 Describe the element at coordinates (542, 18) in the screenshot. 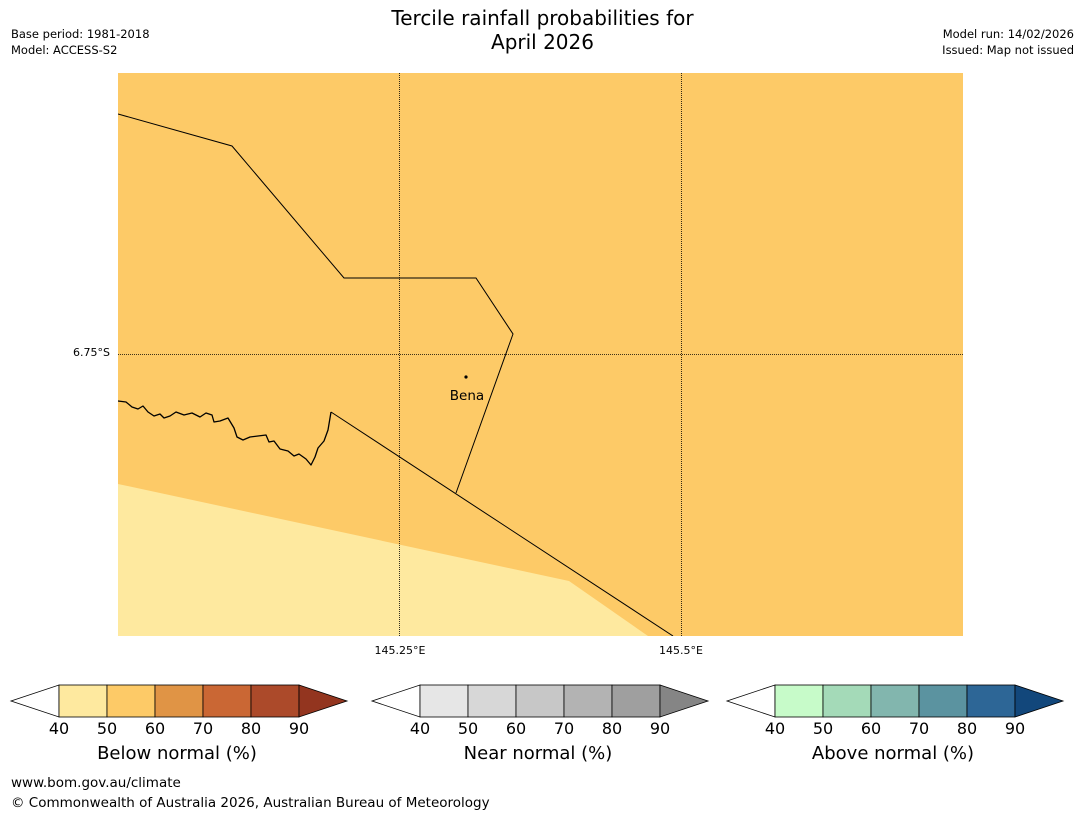

I see `map-title-line1: Tercile rainfall probabilities for` at that location.